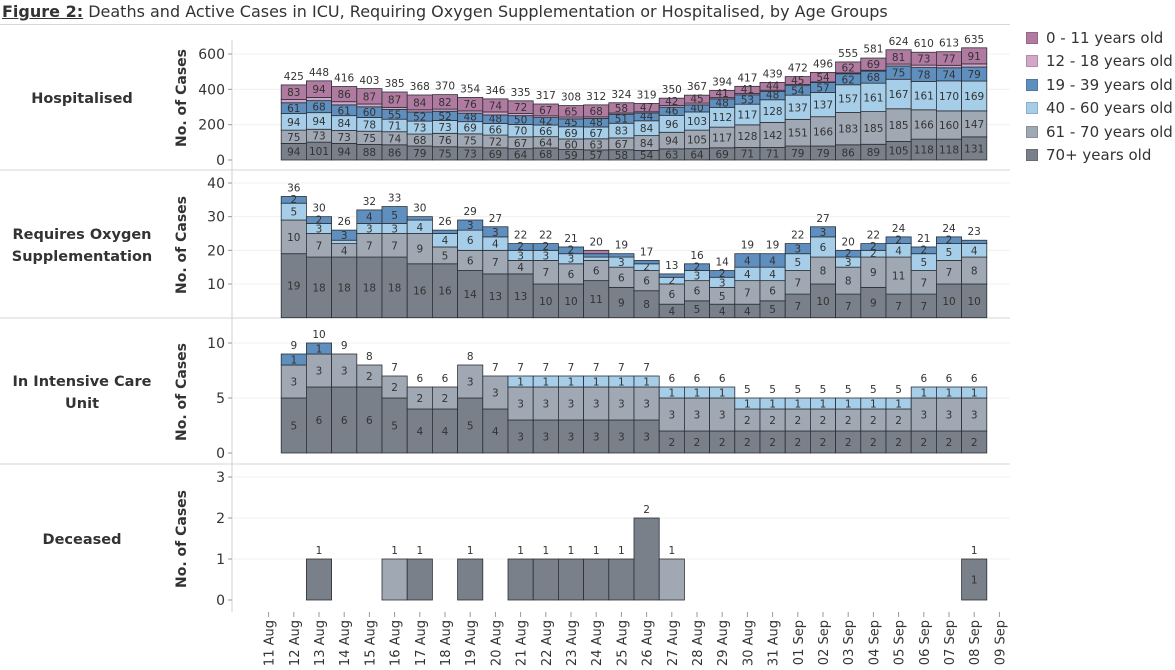  Describe the element at coordinates (923, 413) in the screenshot. I see `bar-06-sep: 2 3 1 6` at that location.